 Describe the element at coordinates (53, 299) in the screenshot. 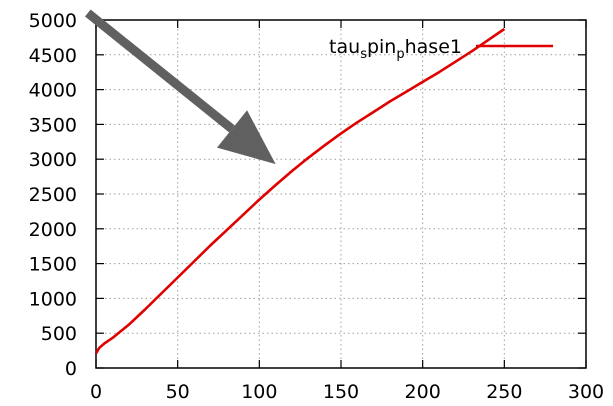

I see `y-tick-label: 1000` at that location.